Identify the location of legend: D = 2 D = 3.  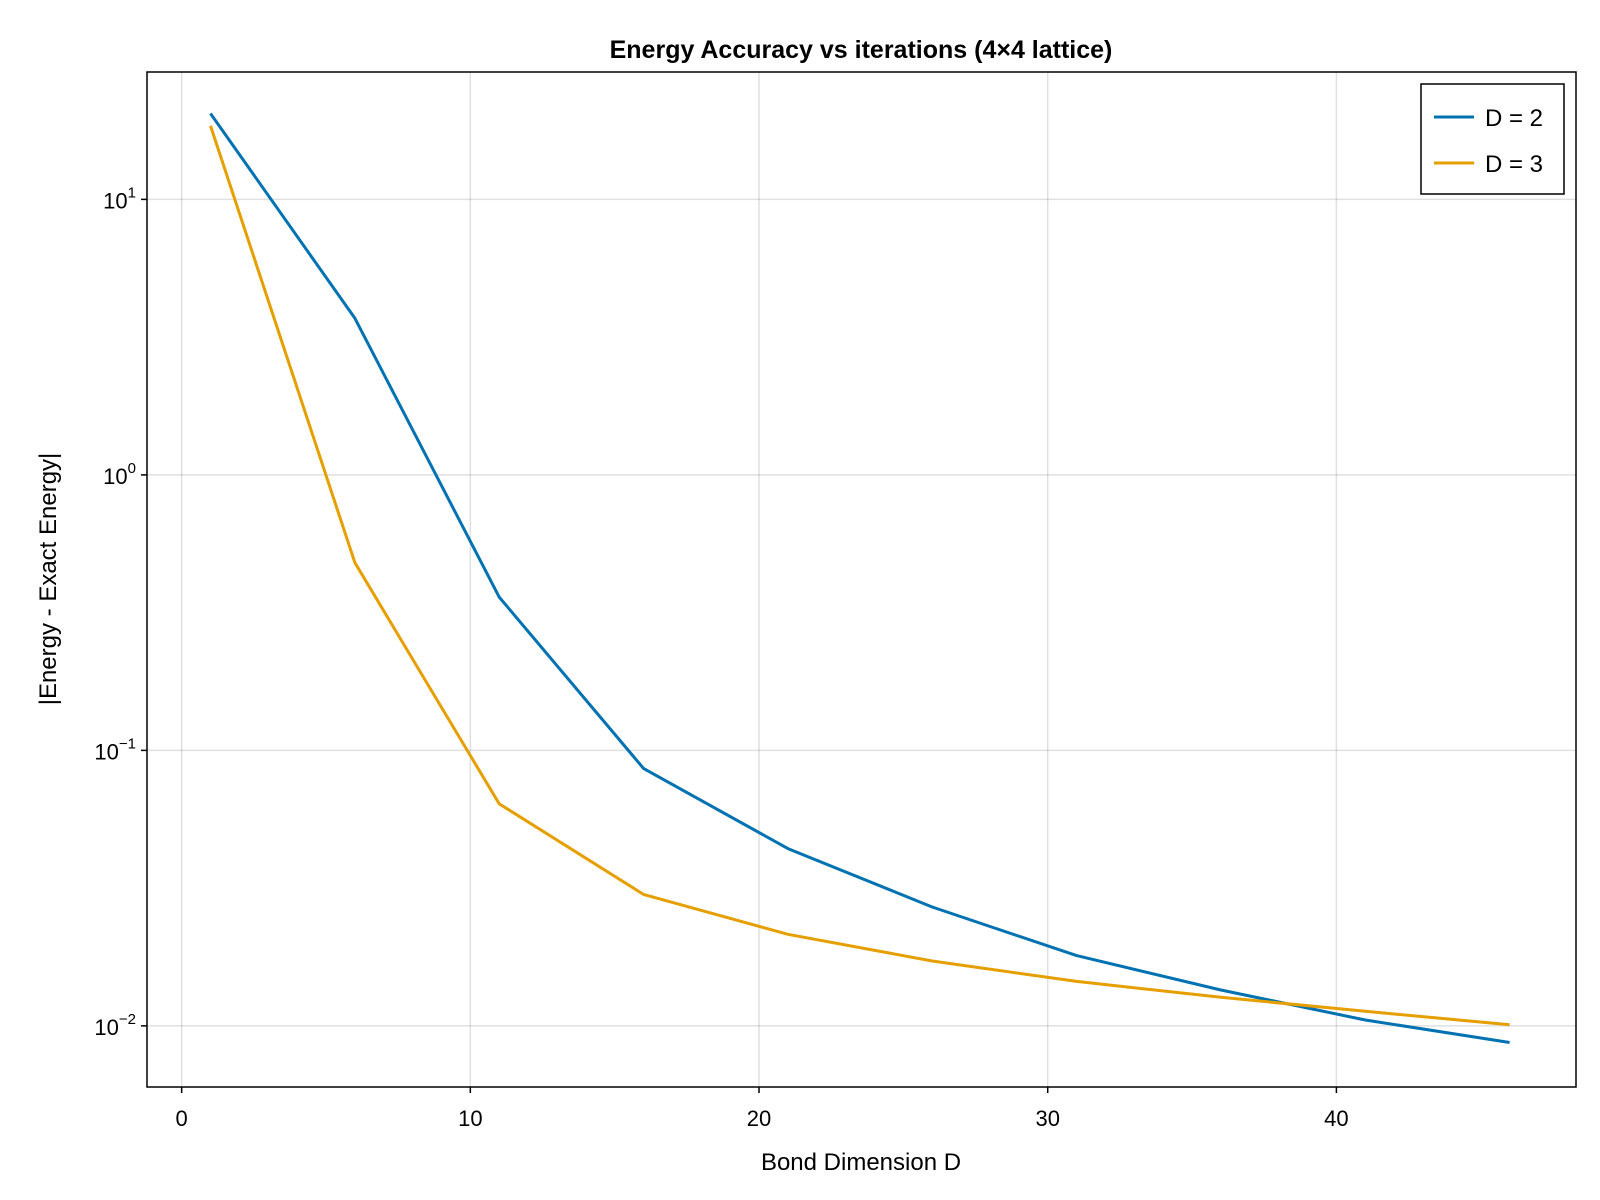
(1492, 139).